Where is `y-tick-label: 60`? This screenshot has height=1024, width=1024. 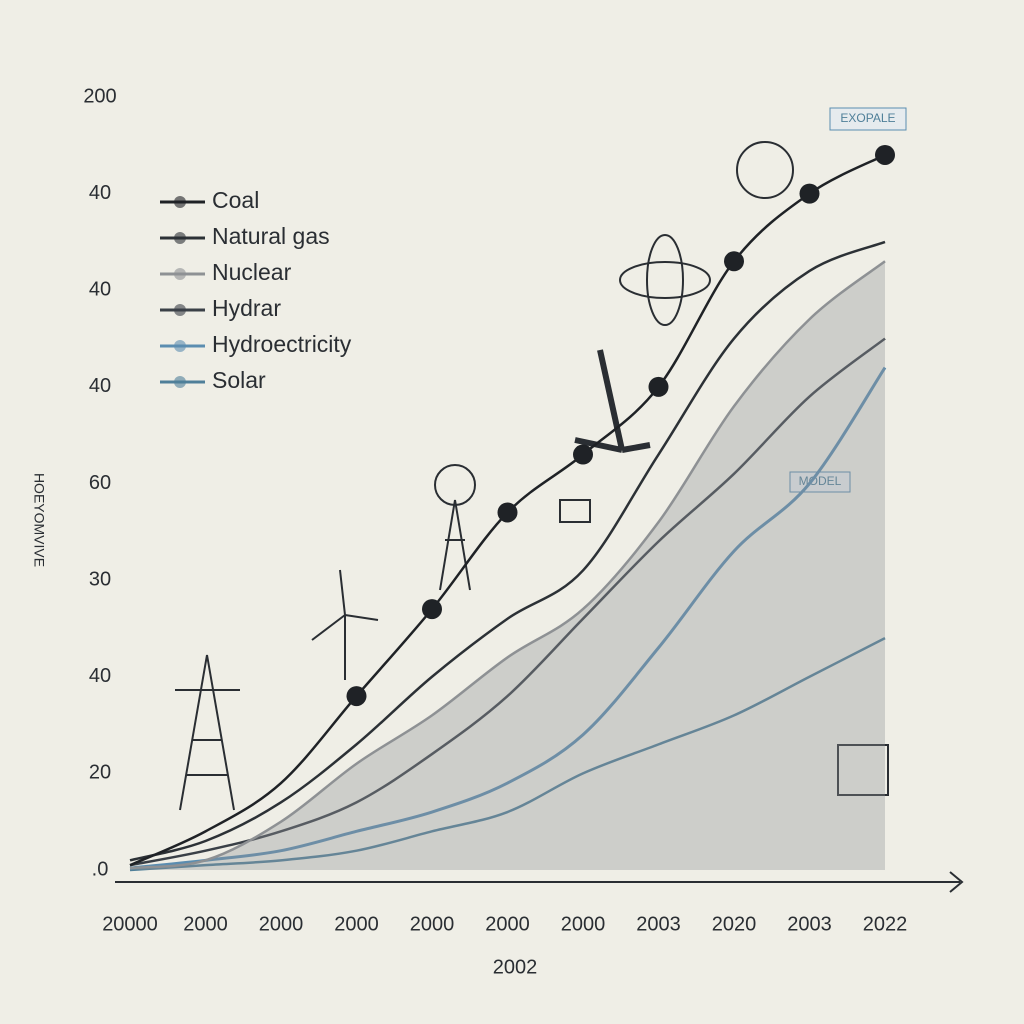
y-tick-label: 60 is located at coordinates (100, 483).